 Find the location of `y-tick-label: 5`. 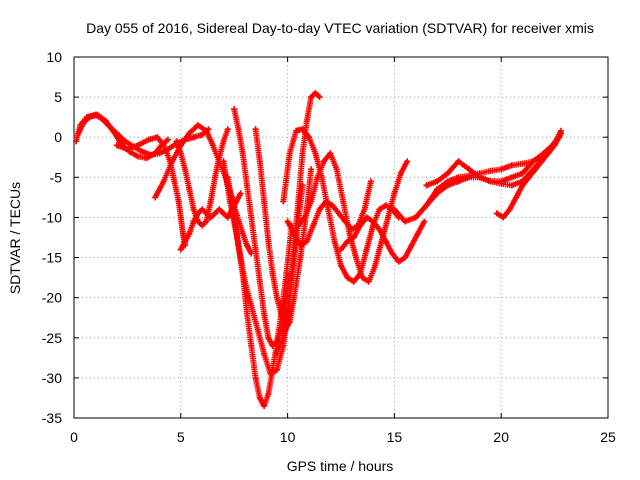

y-tick-label: 5 is located at coordinates (58, 97).